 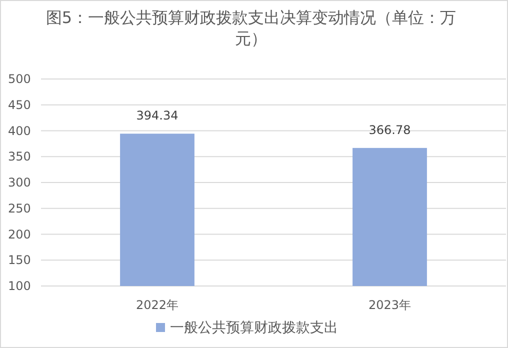 What do you see at coordinates (19, 105) in the screenshot?
I see `y-tick-label: 450` at bounding box center [19, 105].